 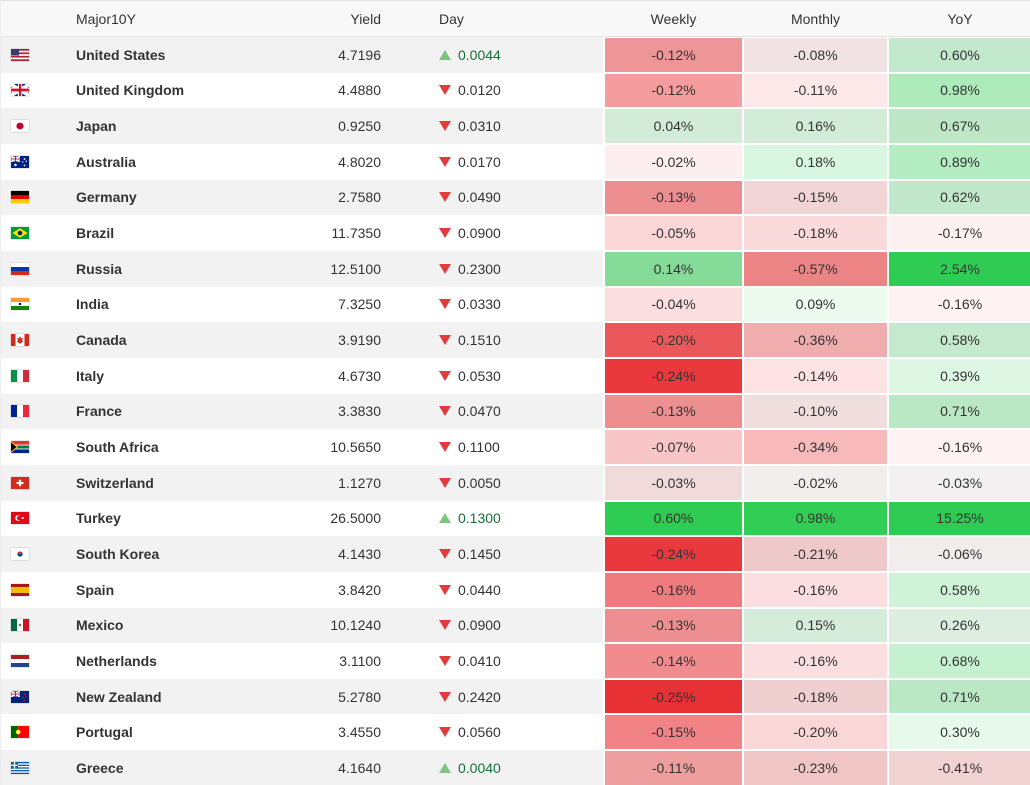 I want to click on yield-value: 3.1100, so click(x=360, y=660).